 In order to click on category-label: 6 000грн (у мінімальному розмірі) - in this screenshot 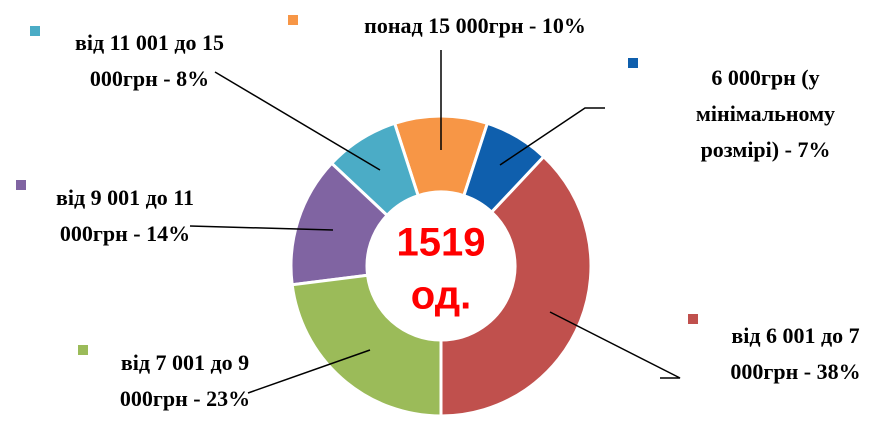, I will do `click(765, 113)`.